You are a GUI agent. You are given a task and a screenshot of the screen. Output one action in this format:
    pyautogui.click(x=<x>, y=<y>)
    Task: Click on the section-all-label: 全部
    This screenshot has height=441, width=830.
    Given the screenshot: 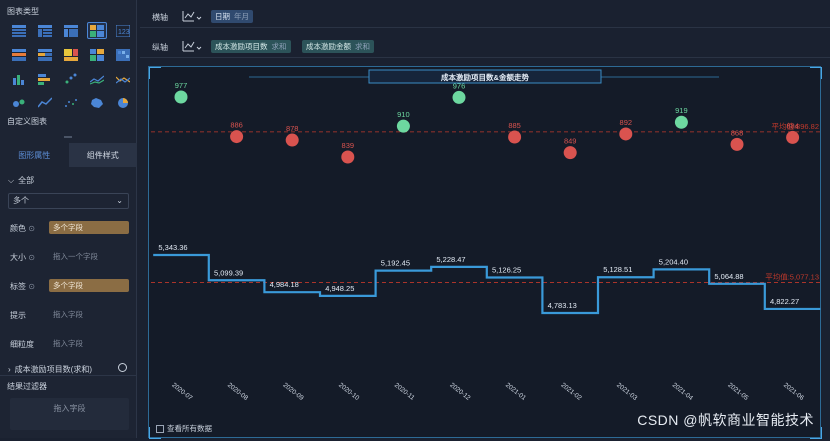 What is the action you would take?
    pyautogui.click(x=26, y=180)
    